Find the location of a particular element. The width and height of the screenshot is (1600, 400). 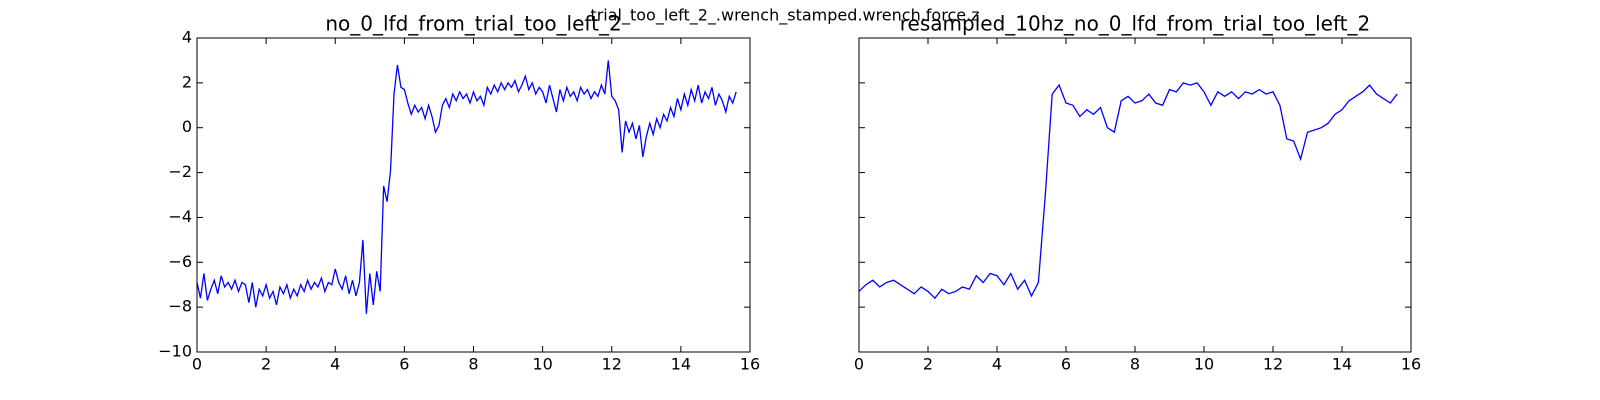

y-tick-label: −6 is located at coordinates (180, 261).